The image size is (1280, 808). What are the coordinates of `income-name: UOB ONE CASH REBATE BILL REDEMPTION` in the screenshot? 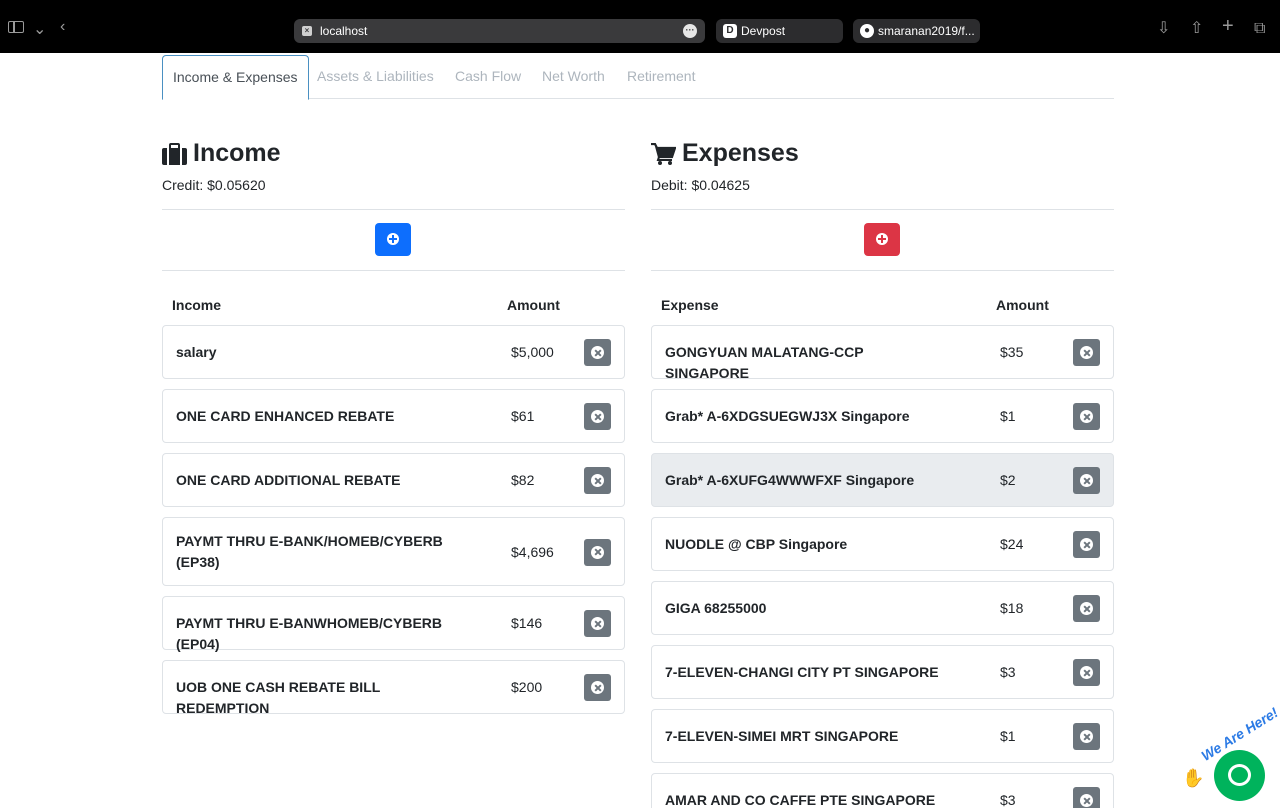 It's located at (278, 697).